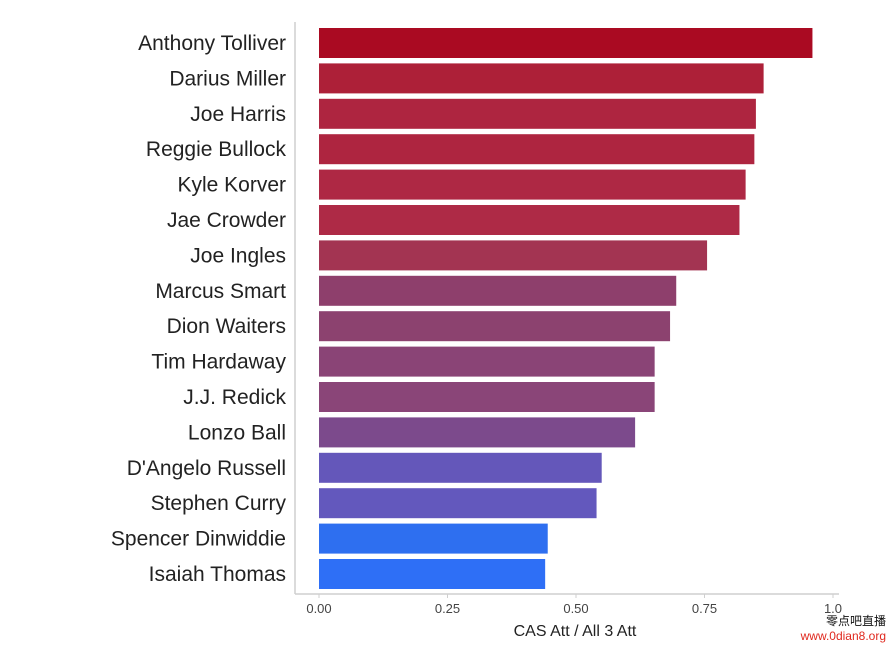  What do you see at coordinates (231, 185) in the screenshot?
I see `category-label: Kyle Korver` at bounding box center [231, 185].